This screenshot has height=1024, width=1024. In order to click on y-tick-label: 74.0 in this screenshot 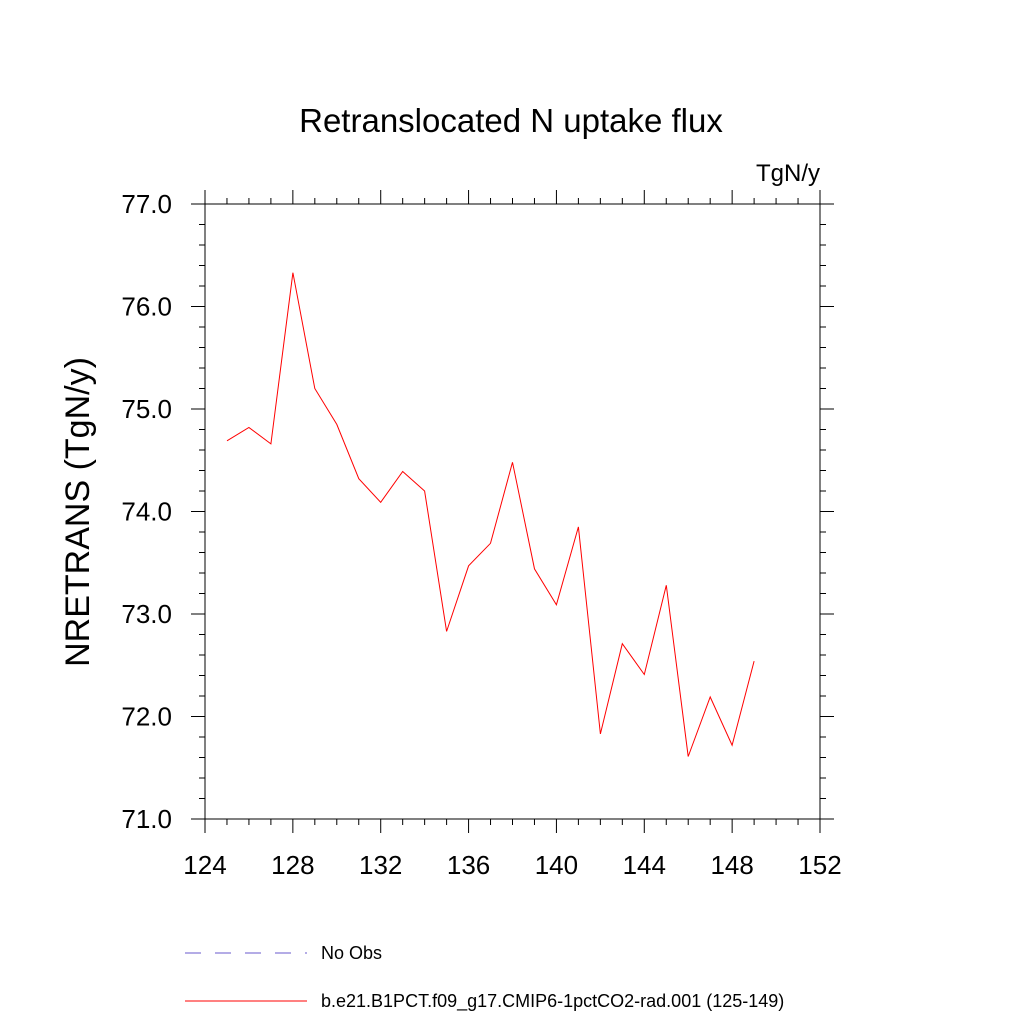, I will do `click(146, 512)`.